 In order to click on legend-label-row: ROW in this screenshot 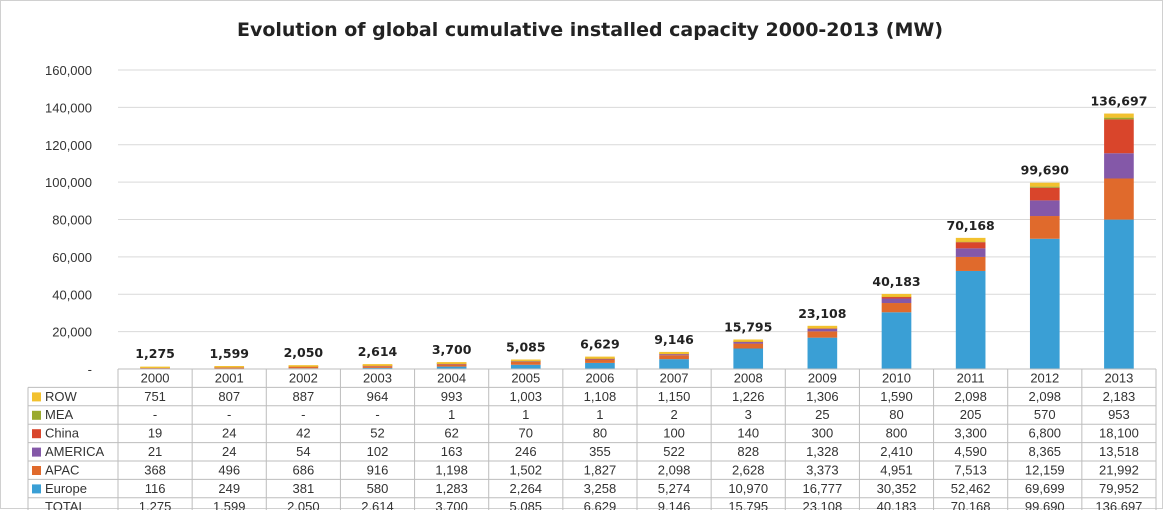, I will do `click(61, 396)`.